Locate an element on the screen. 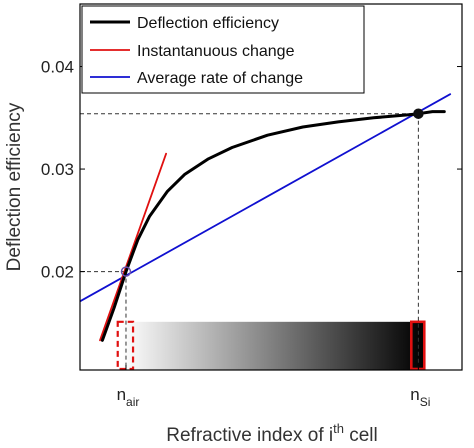 This screenshot has height=448, width=474. y-axis-title: Deflection efficiency is located at coordinates (14, 186).